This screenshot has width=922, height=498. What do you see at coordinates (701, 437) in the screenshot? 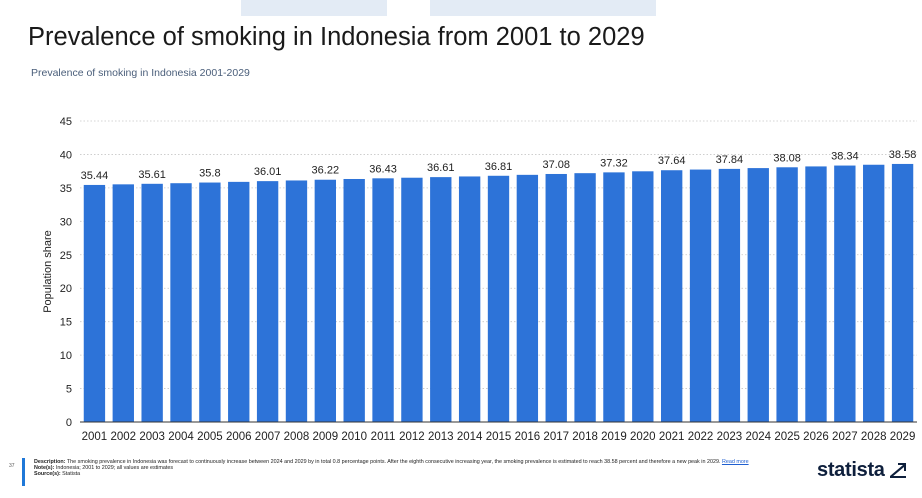
I see `x-tick-label: 2022` at bounding box center [701, 437].